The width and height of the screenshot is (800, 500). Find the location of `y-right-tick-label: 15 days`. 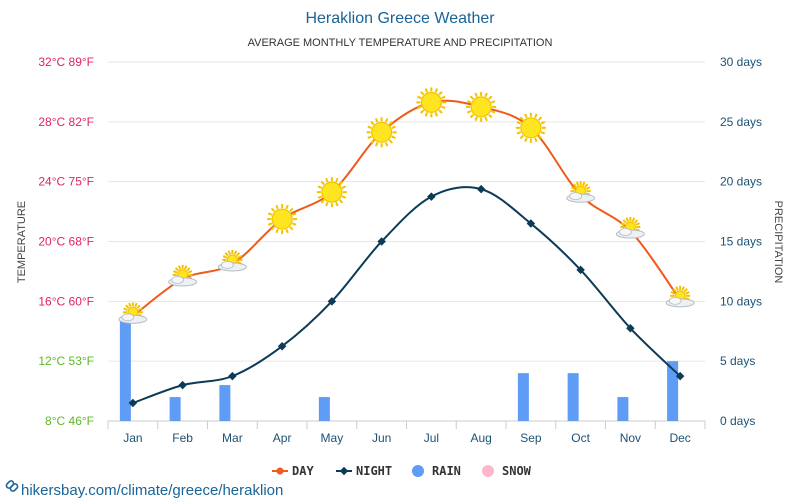

y-right-tick-label: 15 days is located at coordinates (741, 242).